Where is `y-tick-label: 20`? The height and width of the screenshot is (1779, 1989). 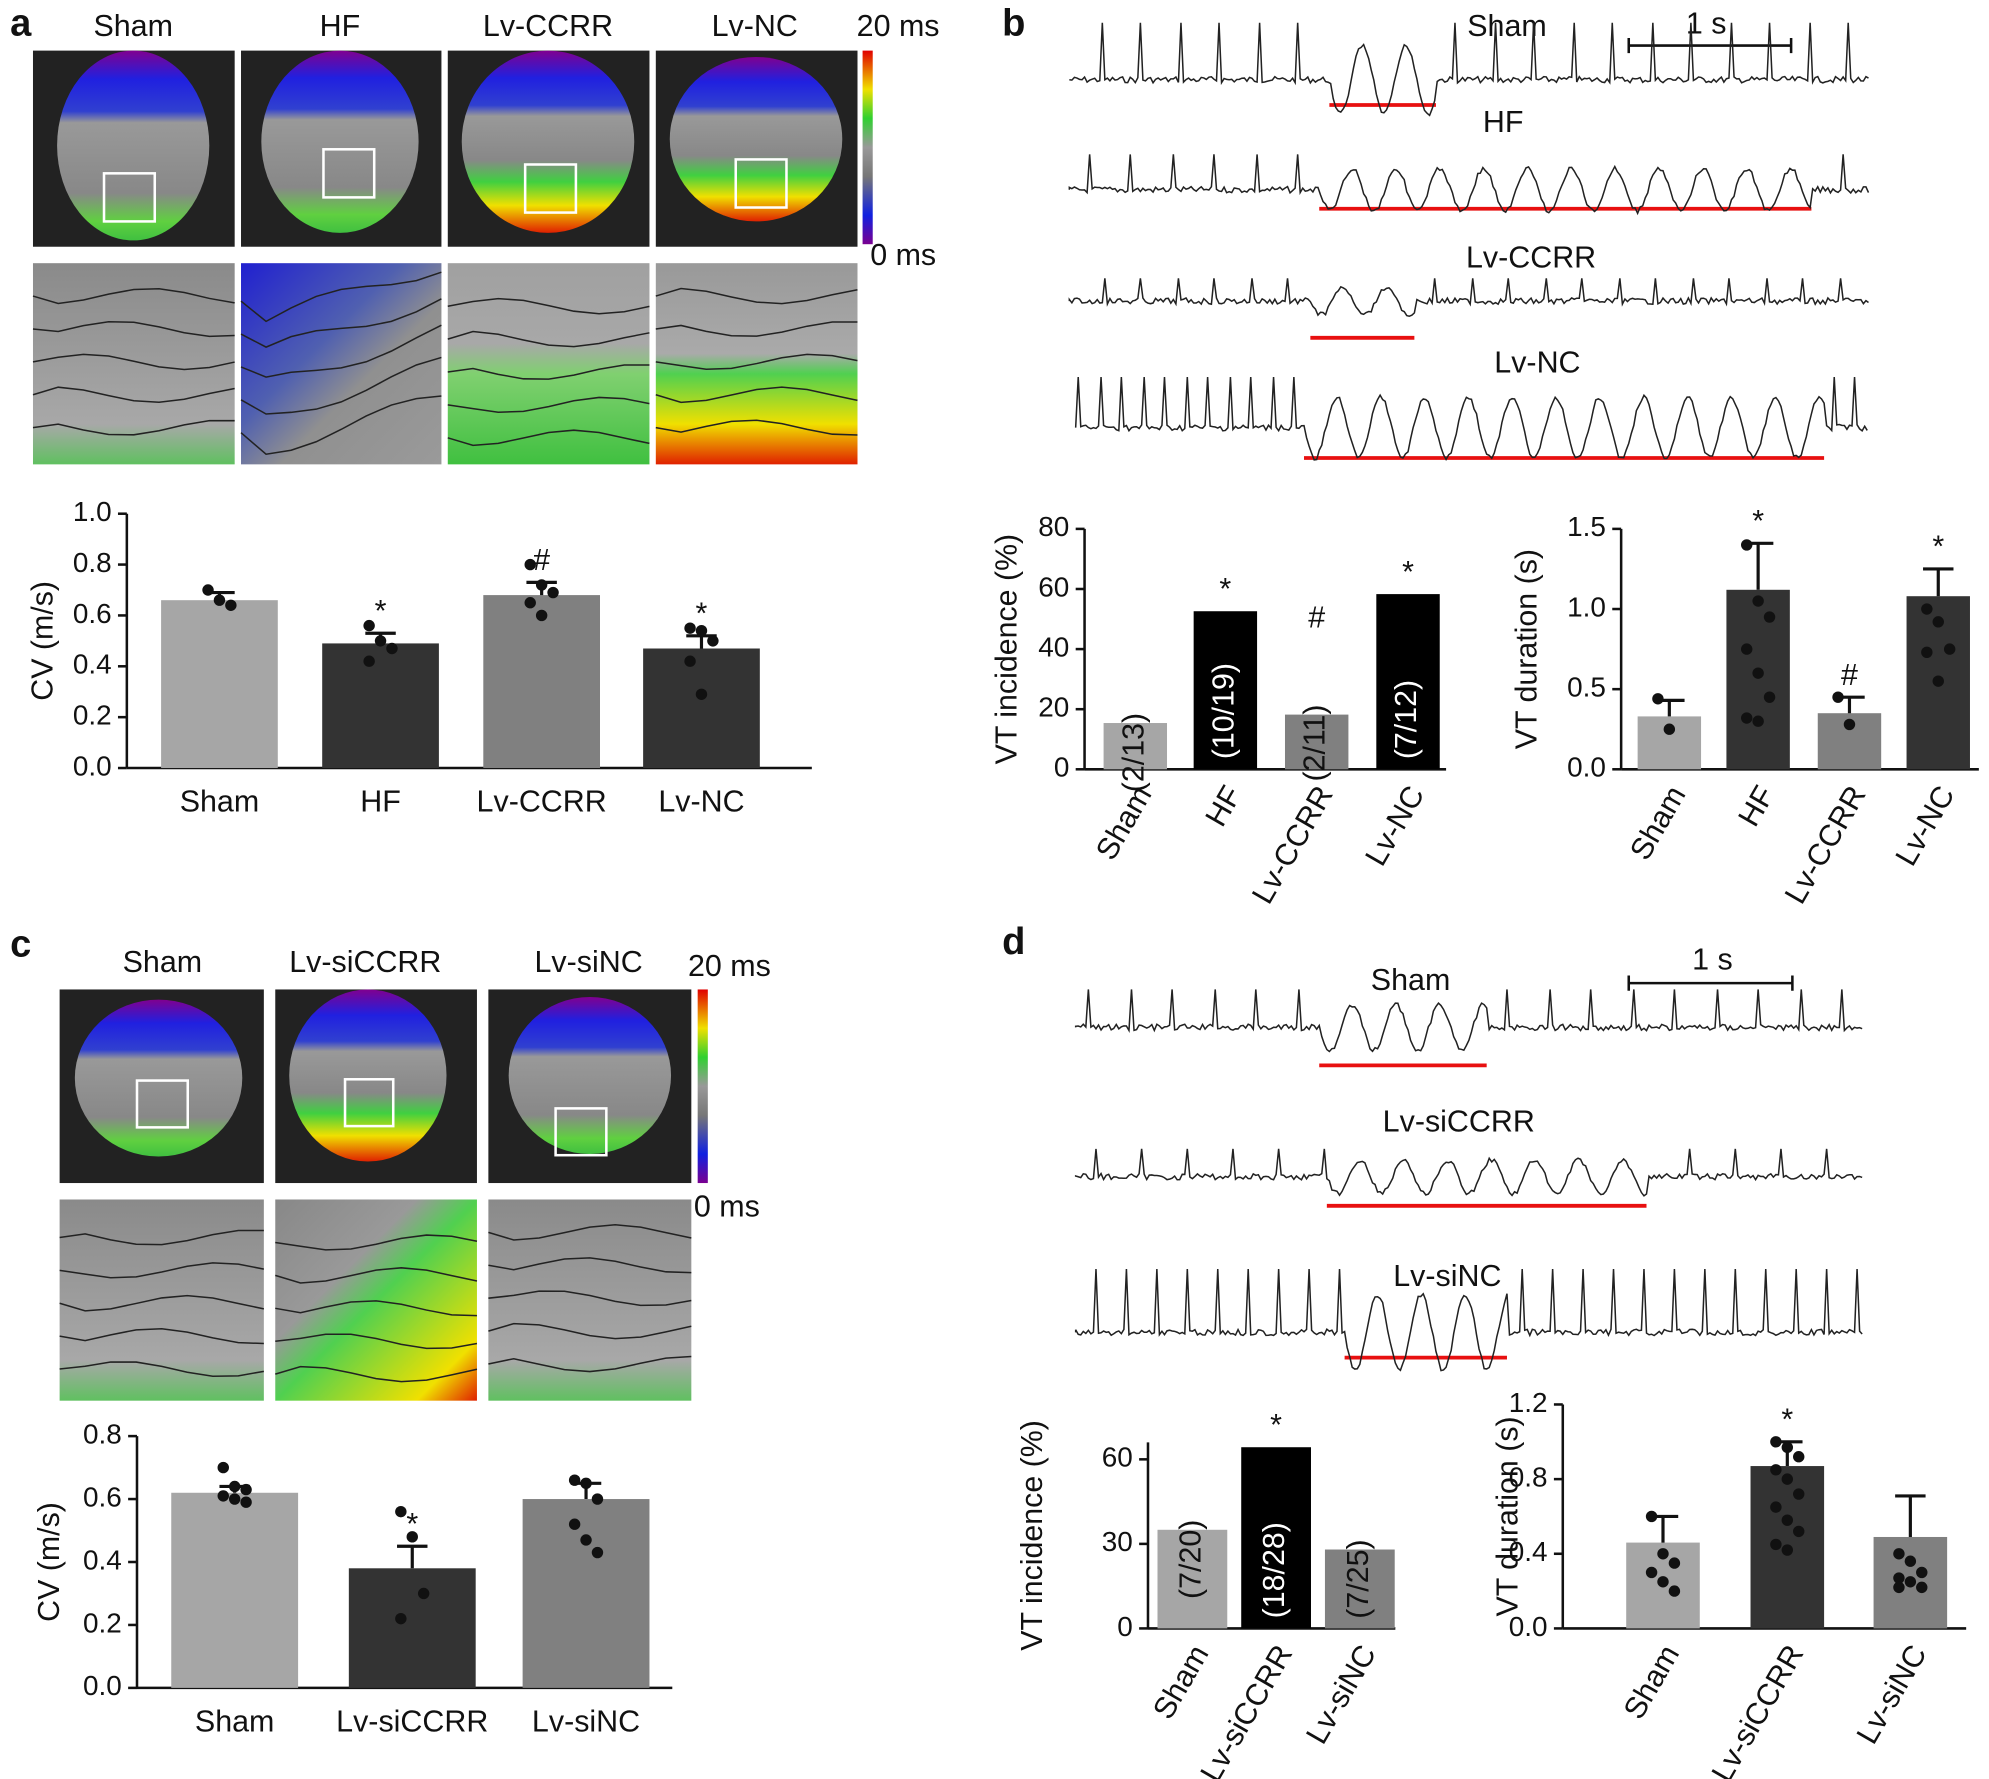
y-tick-label: 20 is located at coordinates (1053, 707).